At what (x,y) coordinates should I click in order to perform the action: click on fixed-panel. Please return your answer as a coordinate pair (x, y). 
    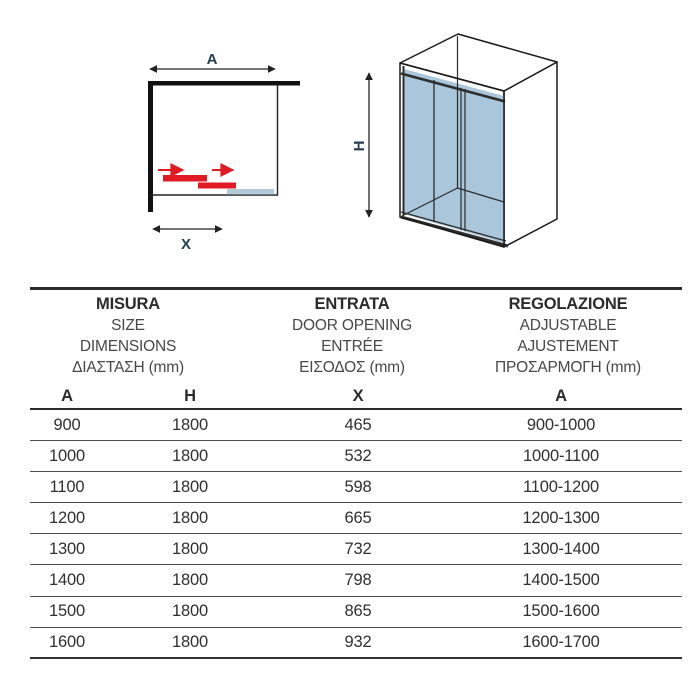
    Looking at the image, I should click on (250, 192).